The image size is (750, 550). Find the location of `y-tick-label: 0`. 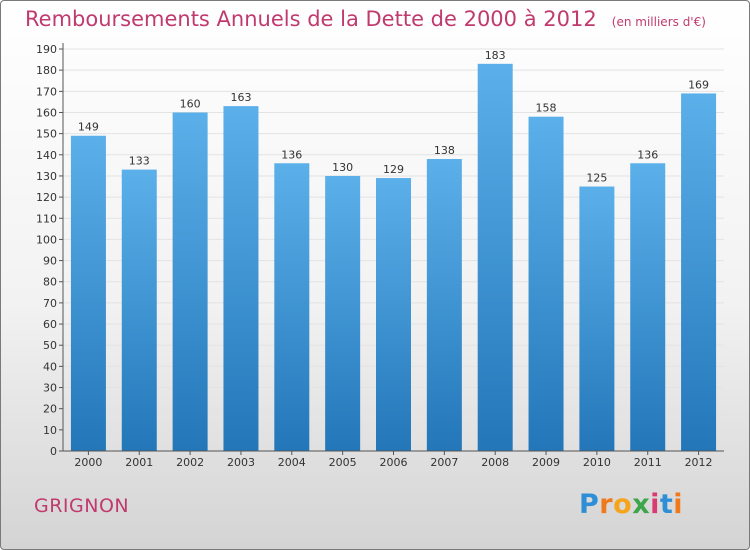

y-tick-label: 0 is located at coordinates (53, 451).